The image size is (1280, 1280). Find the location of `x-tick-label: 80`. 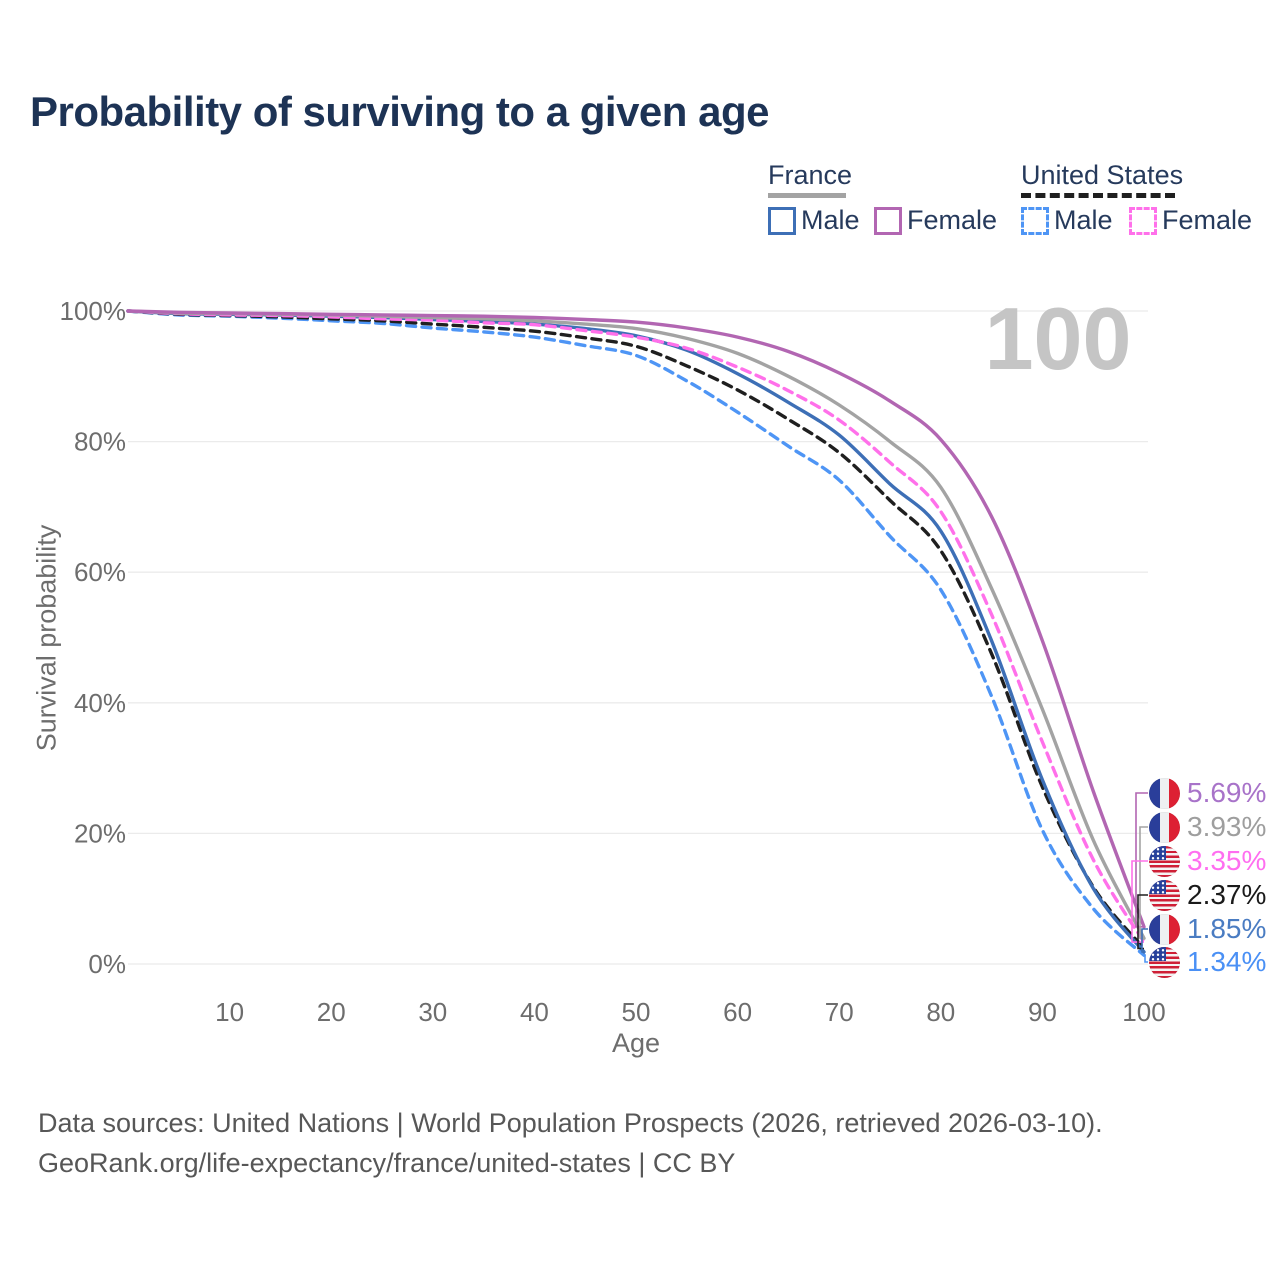

x-tick-label: 80 is located at coordinates (940, 1012).